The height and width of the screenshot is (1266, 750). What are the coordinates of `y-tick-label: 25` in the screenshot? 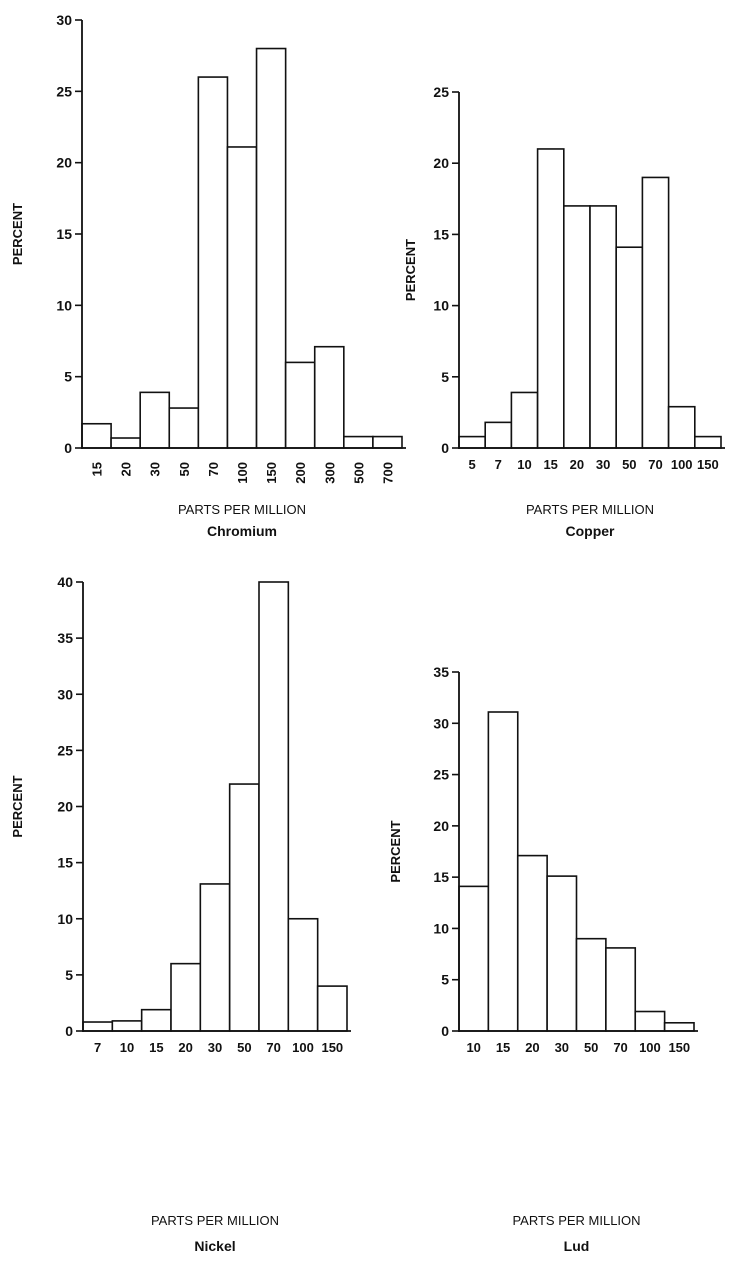 It's located at (65, 750).